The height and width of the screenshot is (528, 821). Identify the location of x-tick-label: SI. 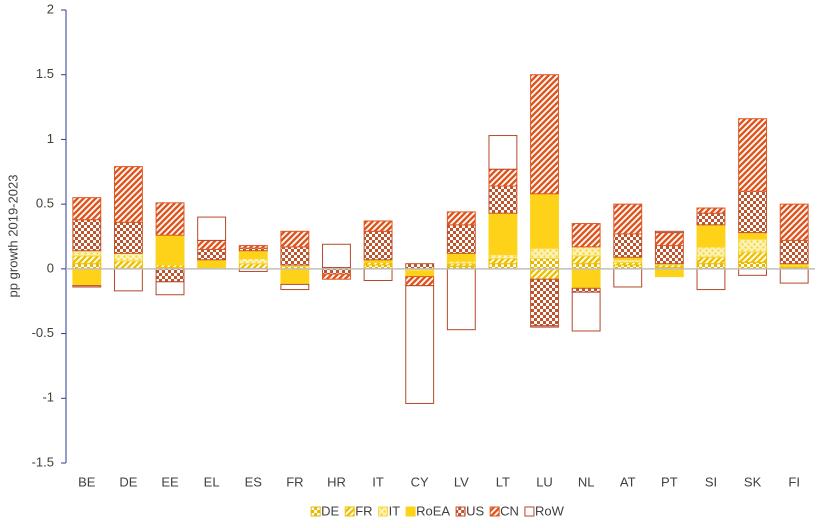
(711, 481).